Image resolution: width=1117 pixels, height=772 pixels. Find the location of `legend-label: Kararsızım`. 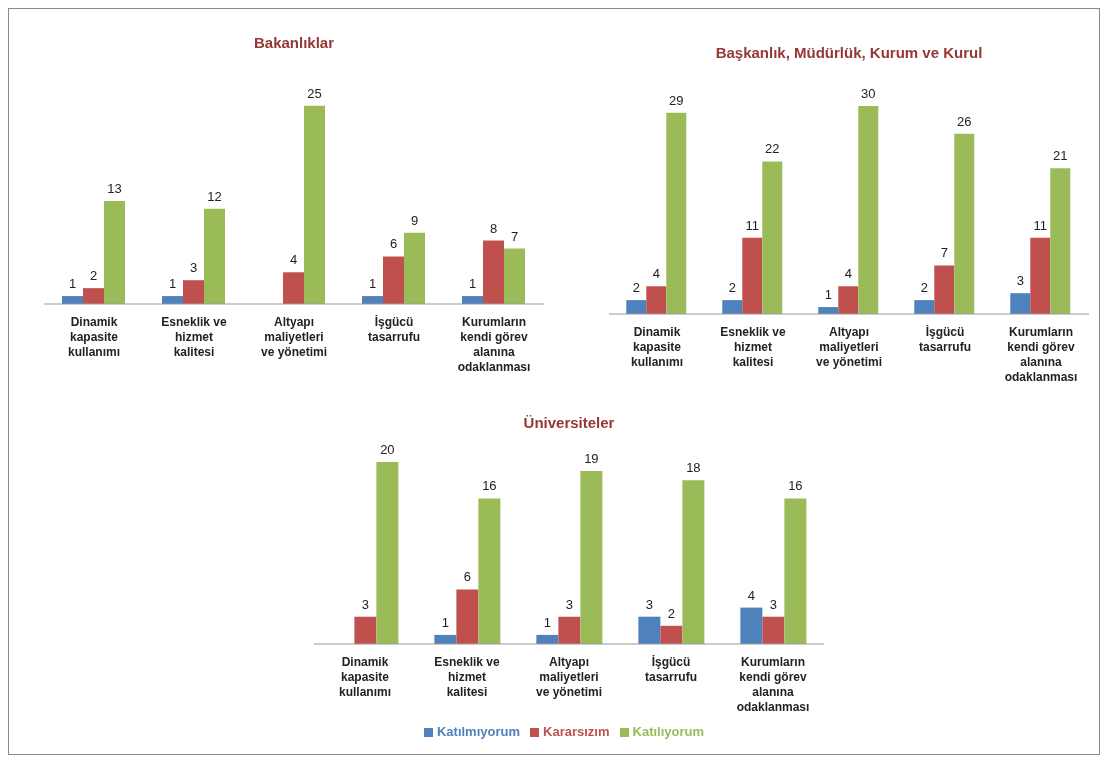

legend-label: Kararsızım is located at coordinates (576, 731).